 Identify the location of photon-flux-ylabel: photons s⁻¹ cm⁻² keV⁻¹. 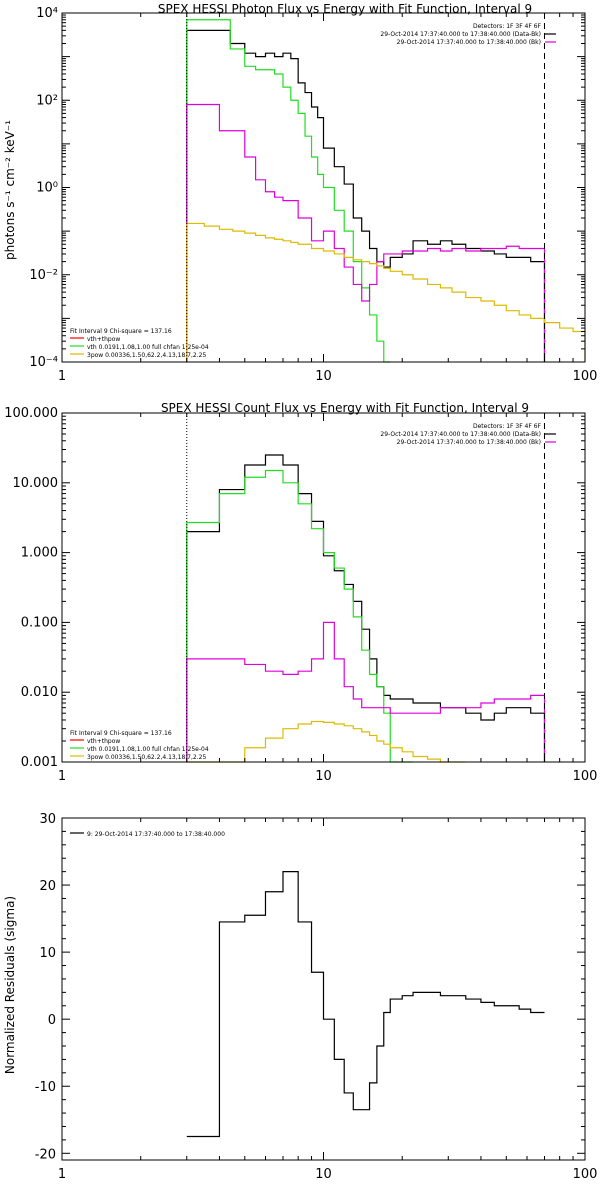
(10, 190).